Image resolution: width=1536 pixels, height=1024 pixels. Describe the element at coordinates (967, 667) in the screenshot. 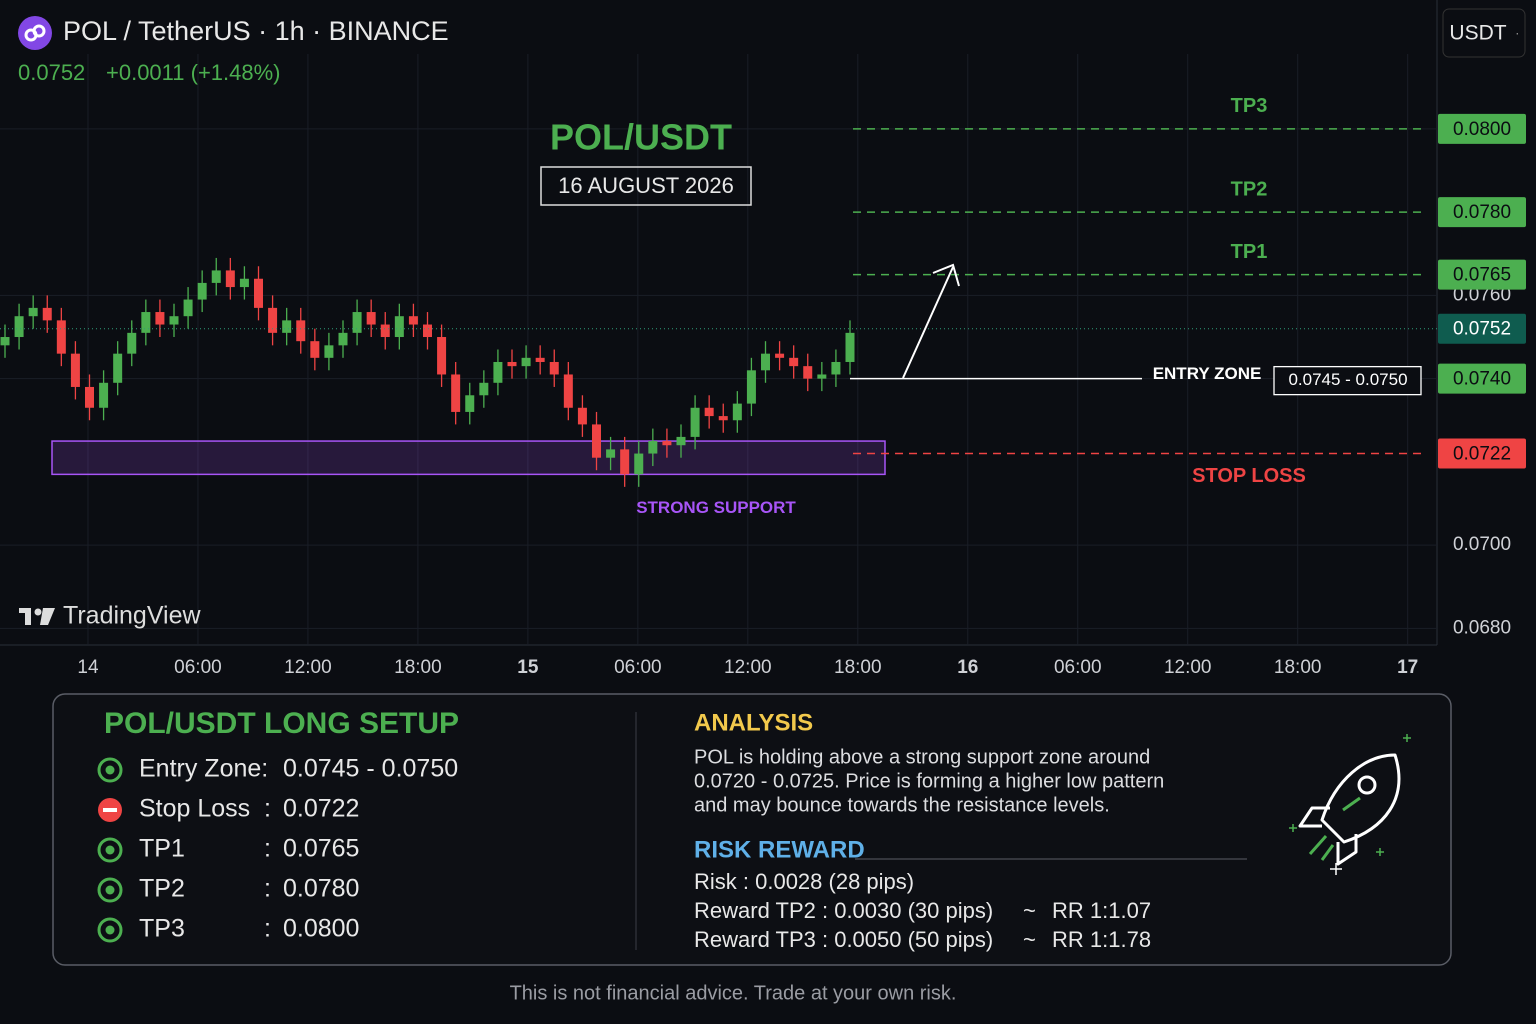

I see `x-tick-label: 16` at that location.